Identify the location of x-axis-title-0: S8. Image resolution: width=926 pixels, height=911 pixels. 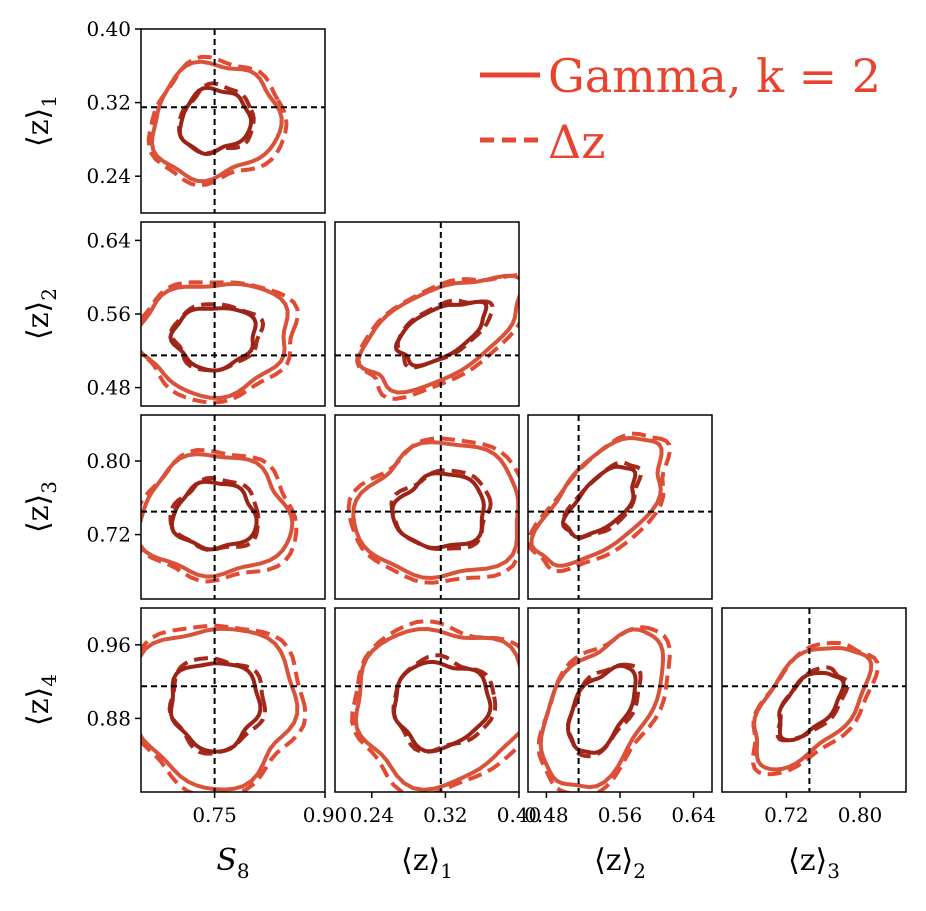
(232, 863).